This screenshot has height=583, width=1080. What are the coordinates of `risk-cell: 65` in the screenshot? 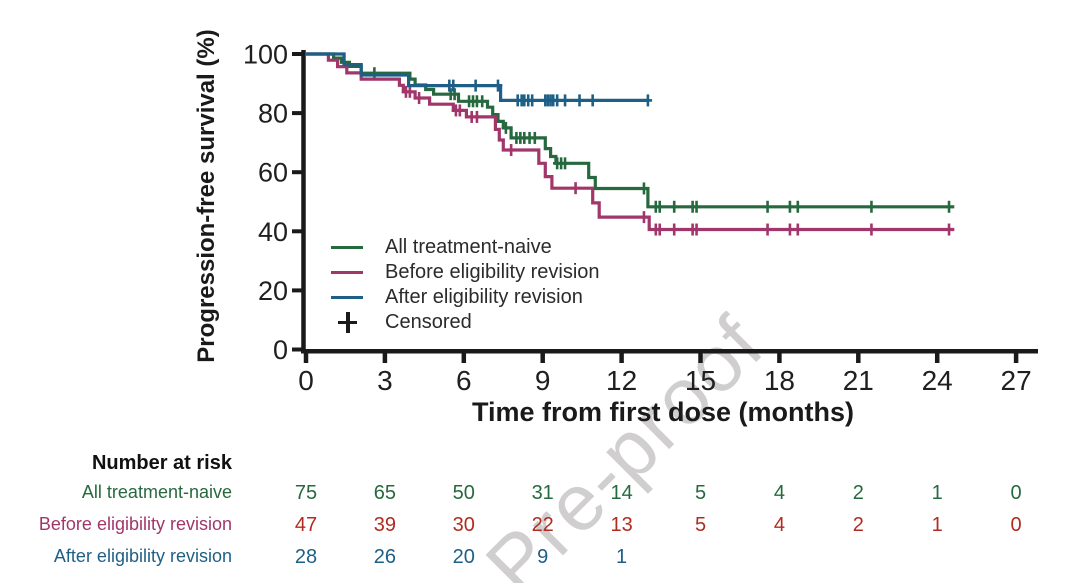 It's located at (385, 493).